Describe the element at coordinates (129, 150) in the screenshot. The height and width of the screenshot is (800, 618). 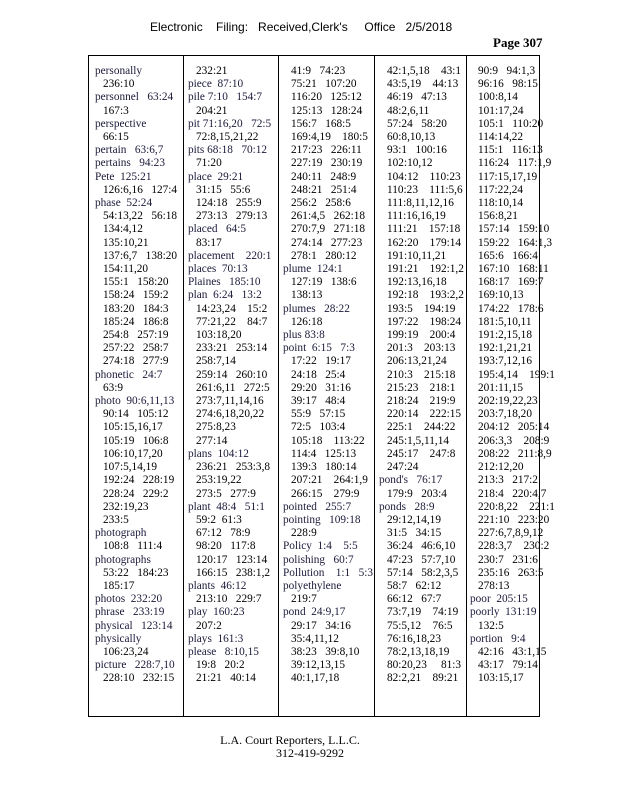
I see `index-entry: pertain 63:6,7` at that location.